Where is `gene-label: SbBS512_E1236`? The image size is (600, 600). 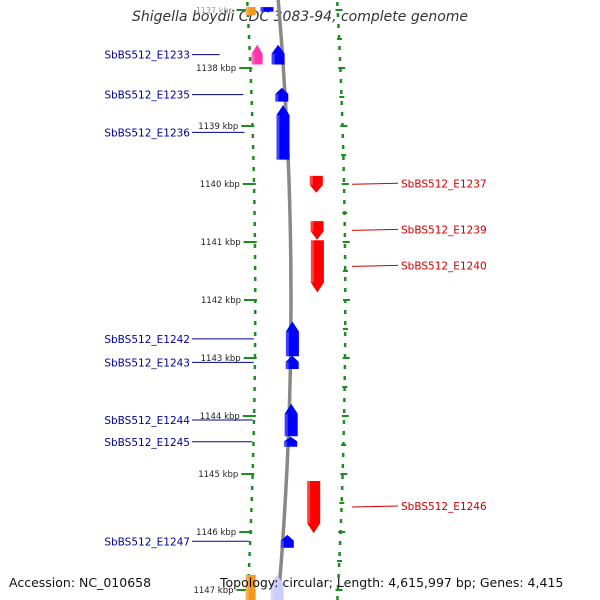 gene-label: SbBS512_E1236 is located at coordinates (147, 133).